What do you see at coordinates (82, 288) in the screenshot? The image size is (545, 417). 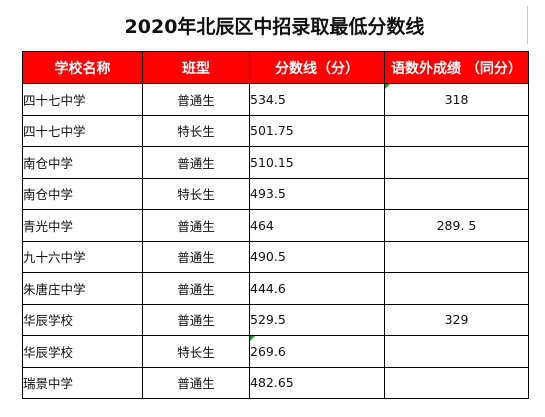 I see `school-cell: 朱唐庄中学` at bounding box center [82, 288].